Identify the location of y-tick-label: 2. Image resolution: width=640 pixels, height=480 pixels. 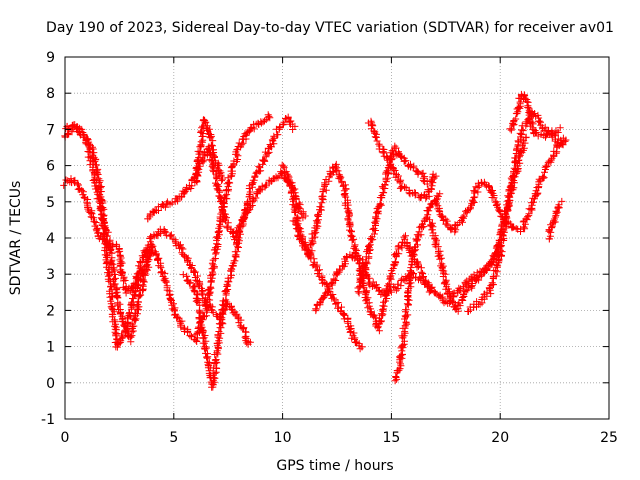
(50, 311).